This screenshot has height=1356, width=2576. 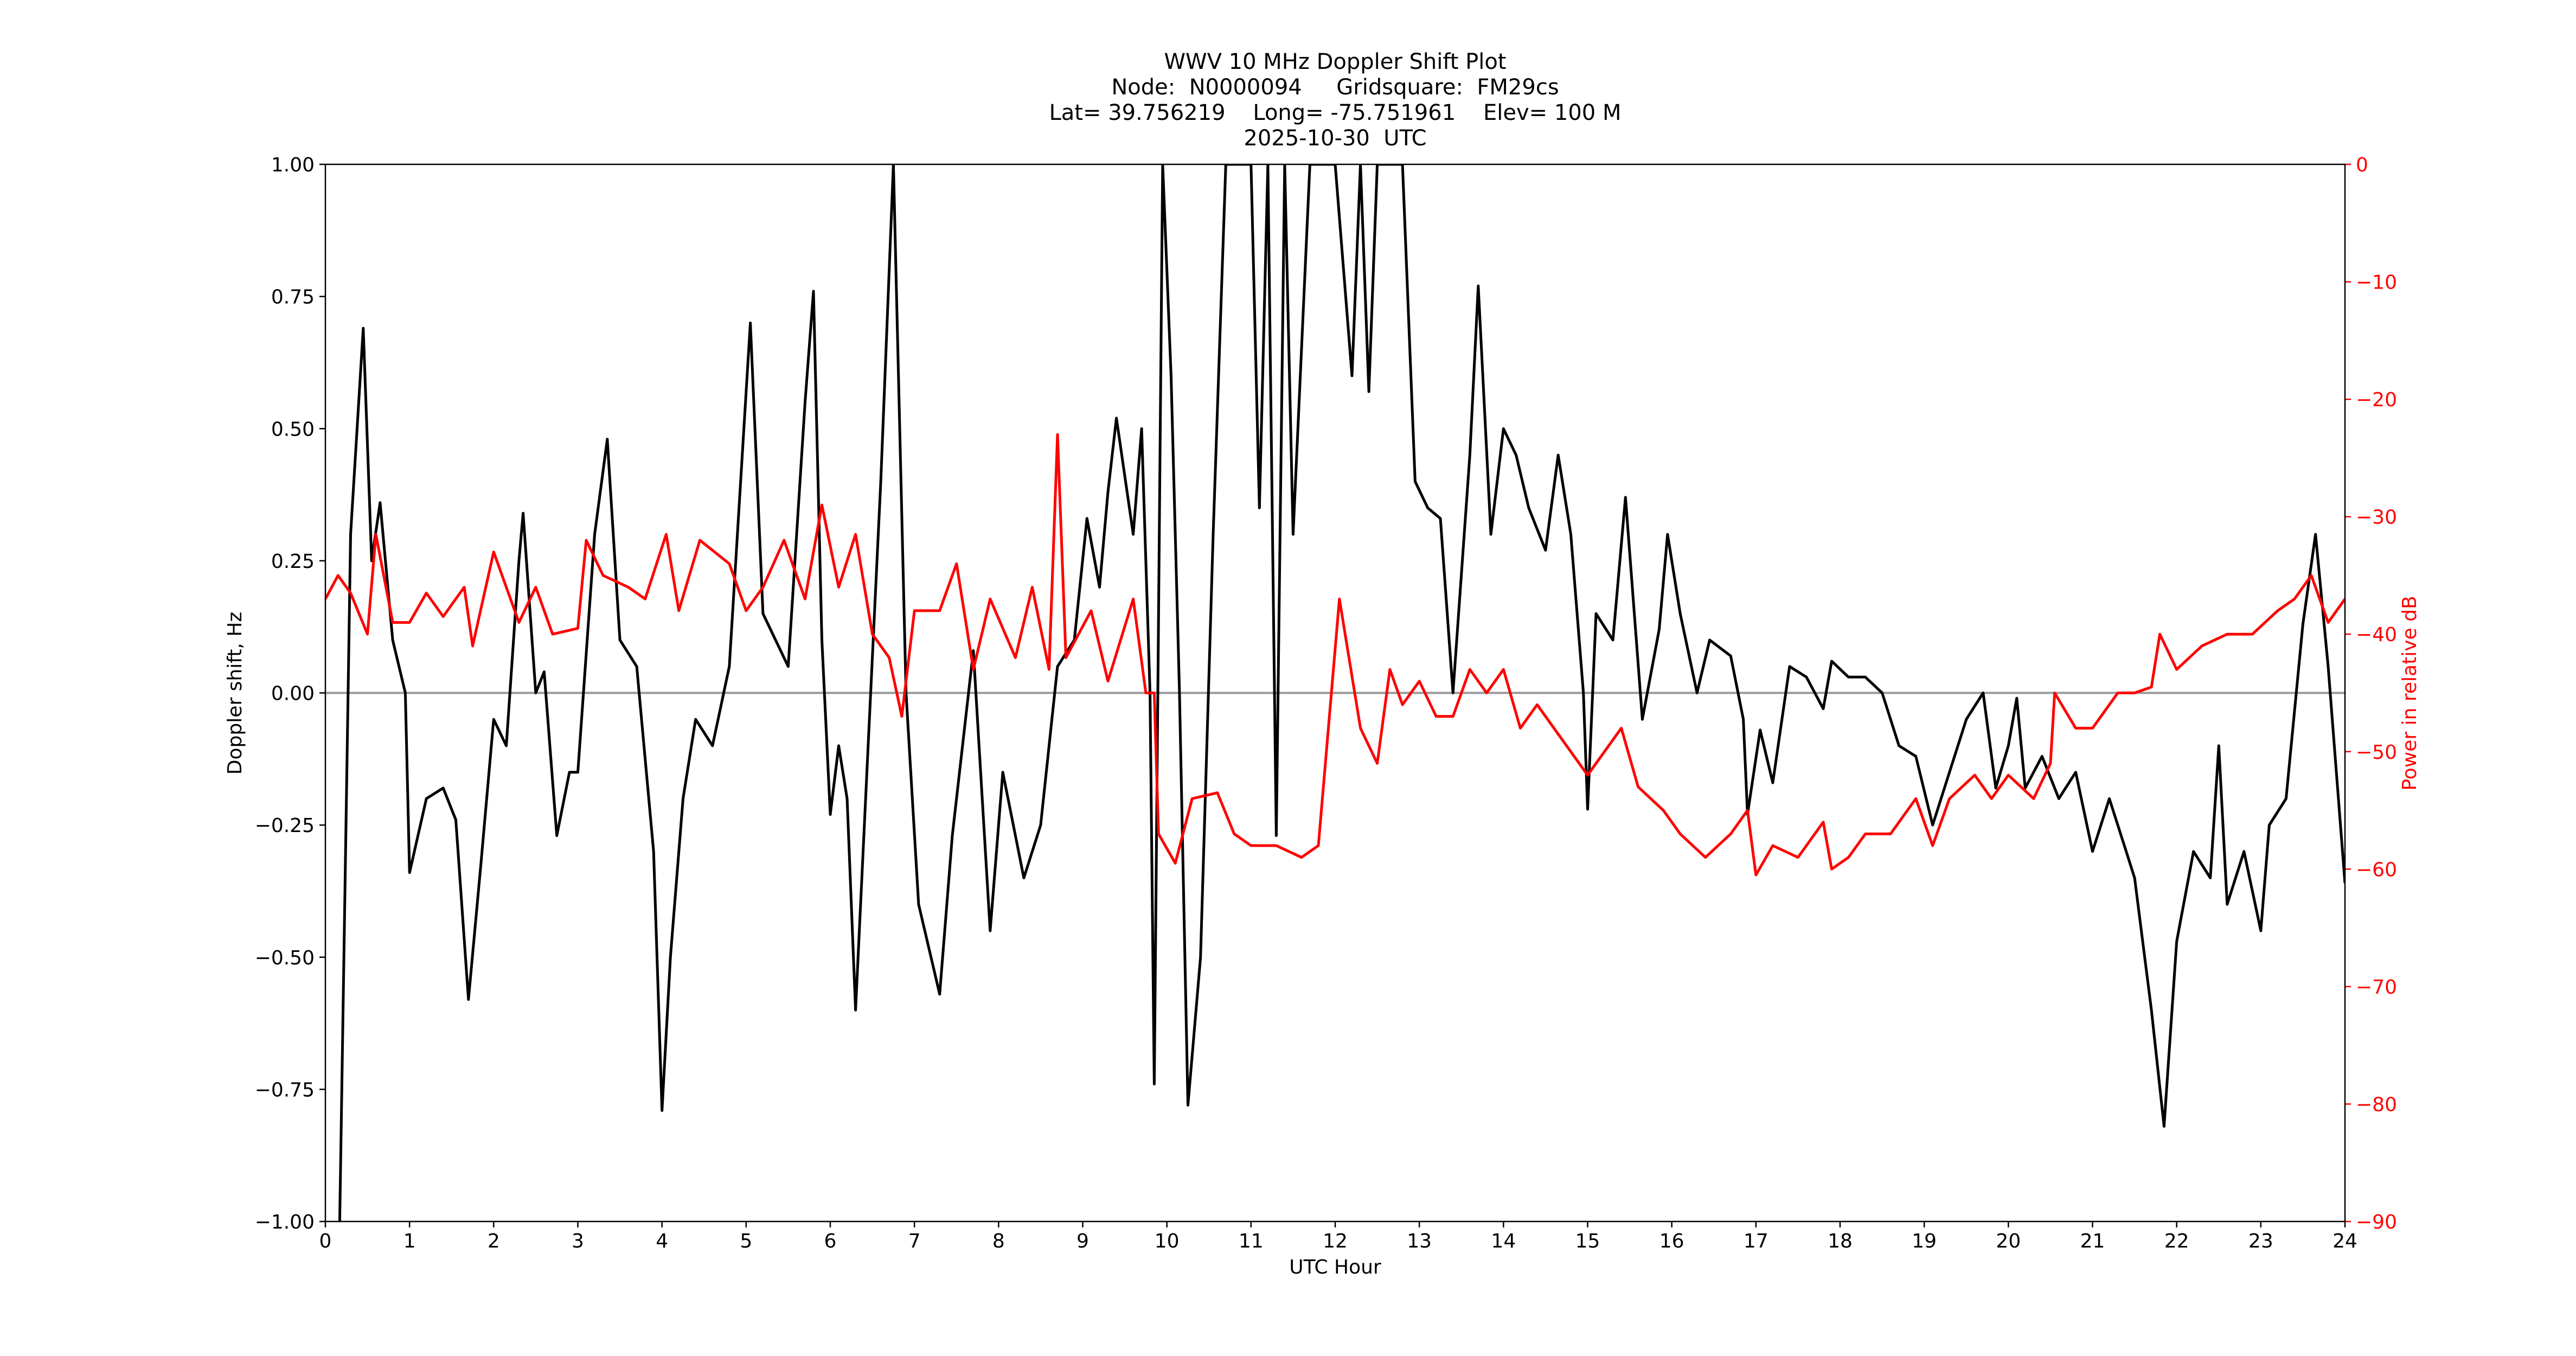 I want to click on chart-subtitle: Node: N0000094 Gridsquare: FM29cs, so click(x=1335, y=87).